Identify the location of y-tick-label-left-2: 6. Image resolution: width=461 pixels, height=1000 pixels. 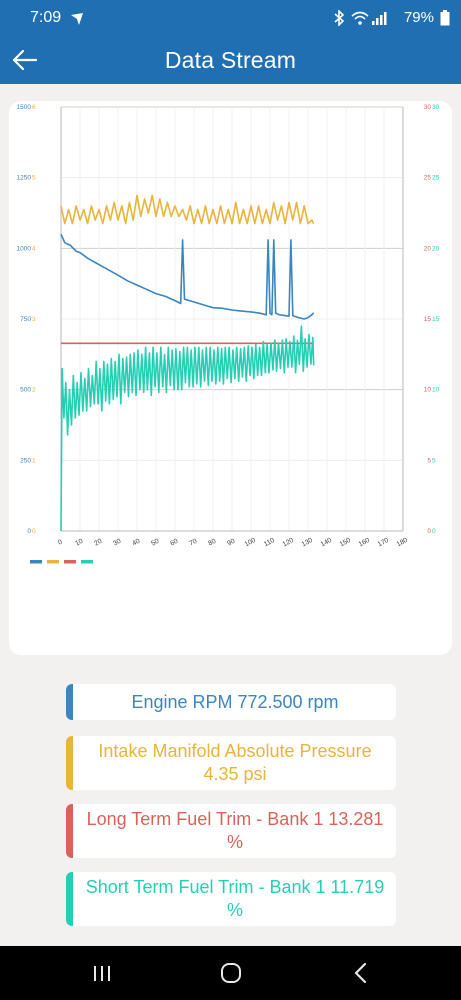
(34, 107).